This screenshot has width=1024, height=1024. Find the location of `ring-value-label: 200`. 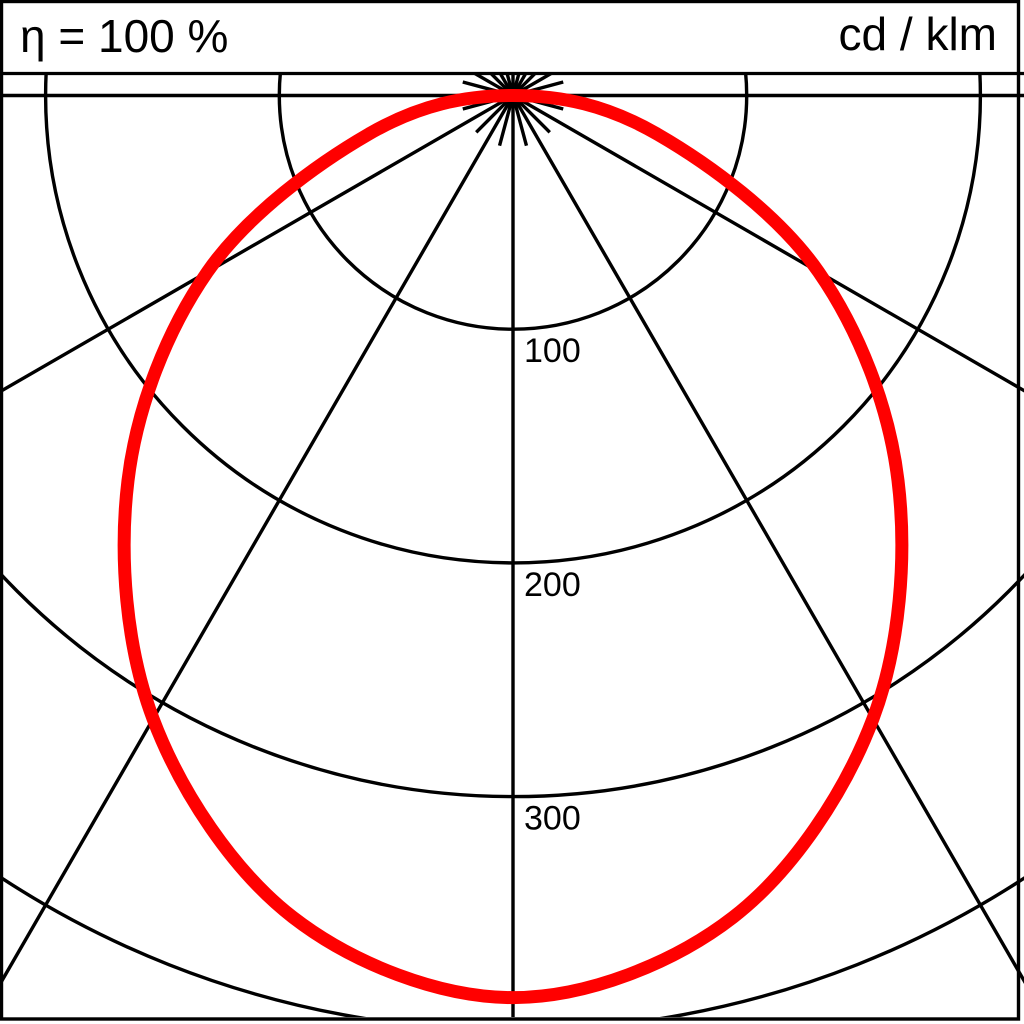

ring-value-label: 200 is located at coordinates (552, 585).